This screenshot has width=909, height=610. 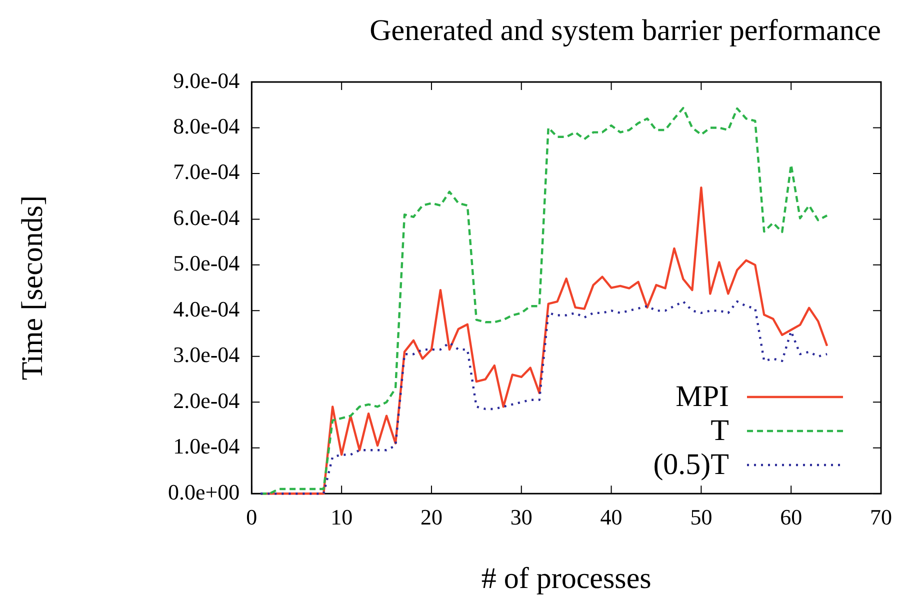 I want to click on x-tick-label: 0, so click(x=252, y=517).